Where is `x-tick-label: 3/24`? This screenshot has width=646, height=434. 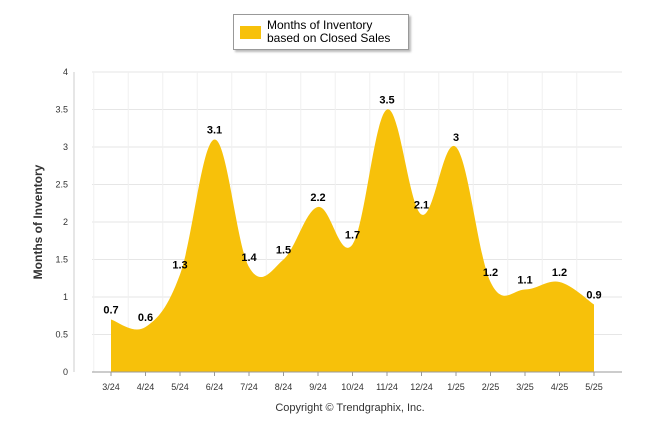 x-tick-label: 3/24 is located at coordinates (111, 387).